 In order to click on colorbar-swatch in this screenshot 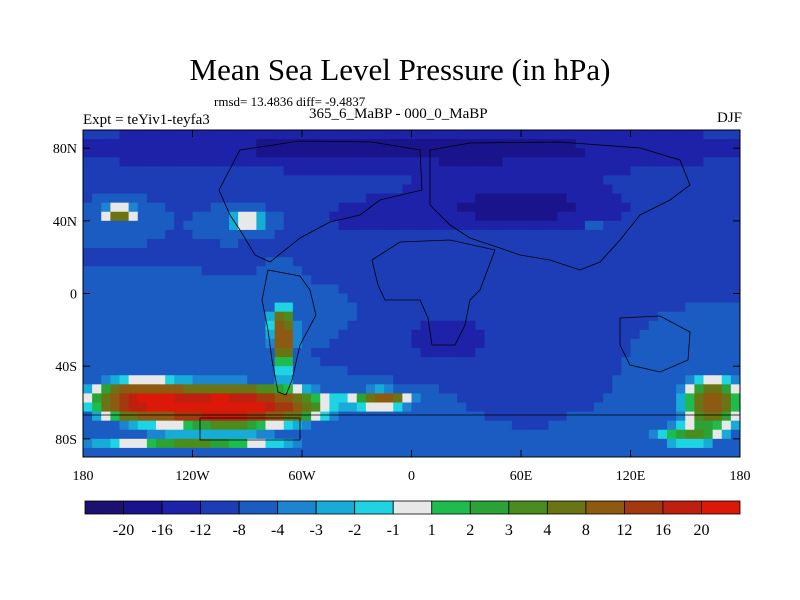, I will do `click(297, 507)`.